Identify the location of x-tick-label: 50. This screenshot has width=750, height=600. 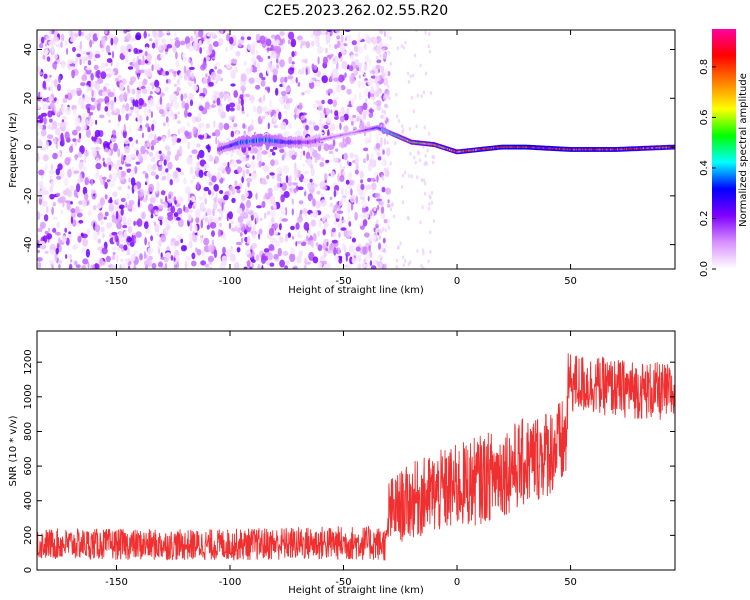
(570, 582).